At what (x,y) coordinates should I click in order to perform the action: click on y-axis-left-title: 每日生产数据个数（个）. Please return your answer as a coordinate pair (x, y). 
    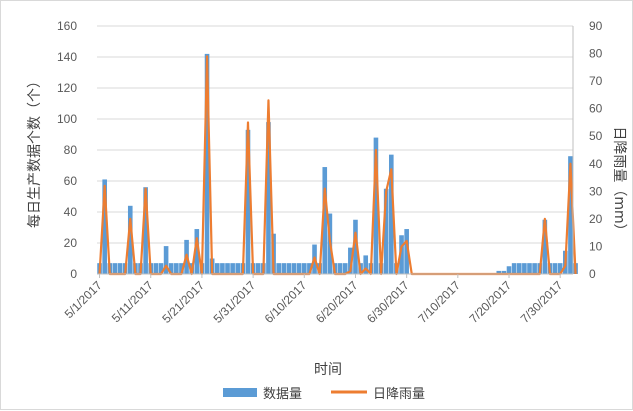
    Looking at the image, I should click on (35, 151).